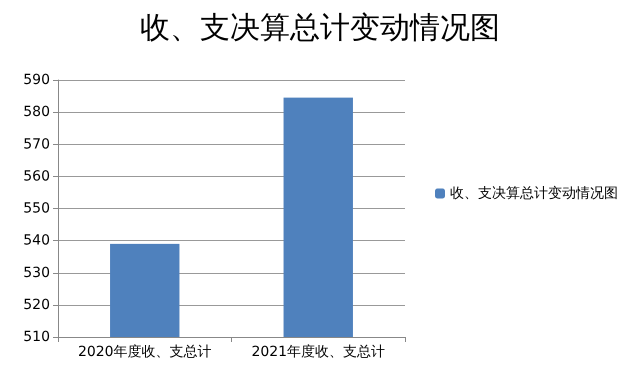 This screenshot has width=640, height=387. I want to click on y-tick-label: 570, so click(36, 144).